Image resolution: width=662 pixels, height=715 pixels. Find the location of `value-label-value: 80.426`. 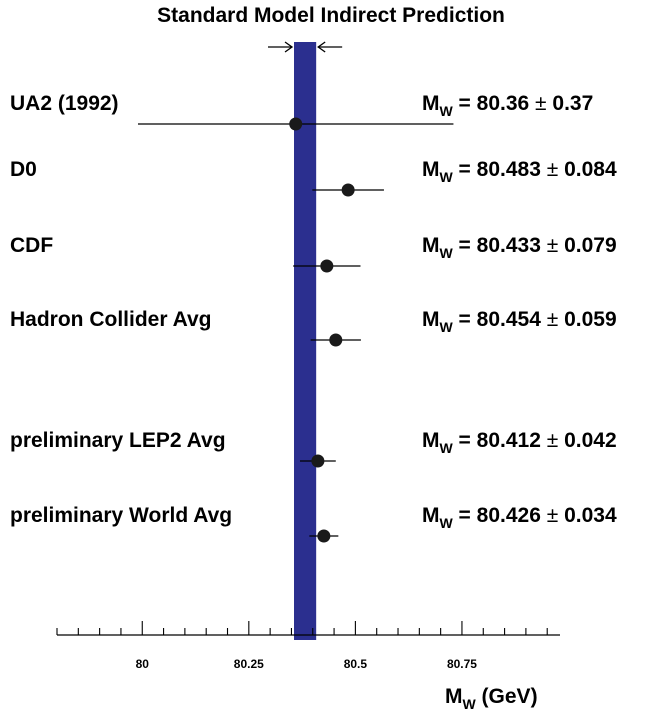

value-label-value: 80.426 is located at coordinates (509, 515).